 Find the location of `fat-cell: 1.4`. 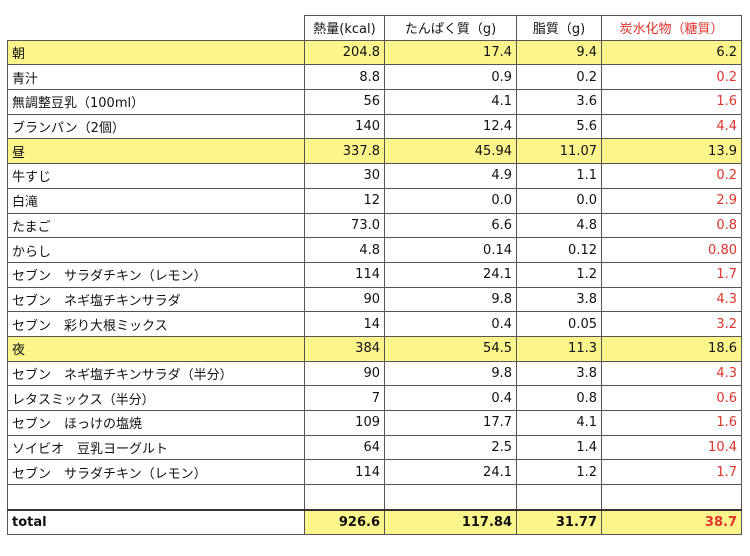

fat-cell: 1.4 is located at coordinates (559, 447).